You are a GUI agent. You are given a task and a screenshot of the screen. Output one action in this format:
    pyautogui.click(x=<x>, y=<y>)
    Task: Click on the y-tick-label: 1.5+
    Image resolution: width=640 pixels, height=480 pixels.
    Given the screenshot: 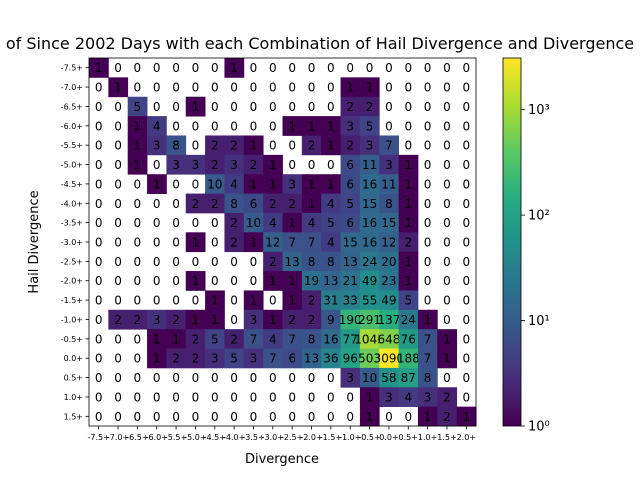 What is the action you would take?
    pyautogui.click(x=73, y=416)
    